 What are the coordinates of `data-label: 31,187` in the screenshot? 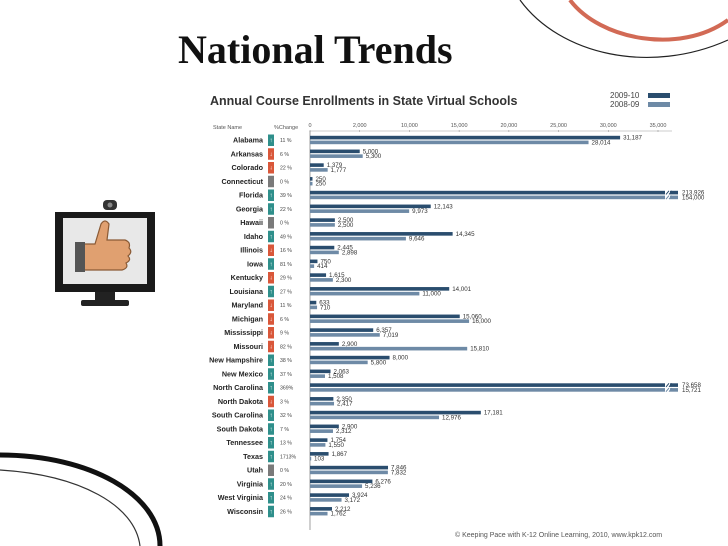 It's located at (632, 138).